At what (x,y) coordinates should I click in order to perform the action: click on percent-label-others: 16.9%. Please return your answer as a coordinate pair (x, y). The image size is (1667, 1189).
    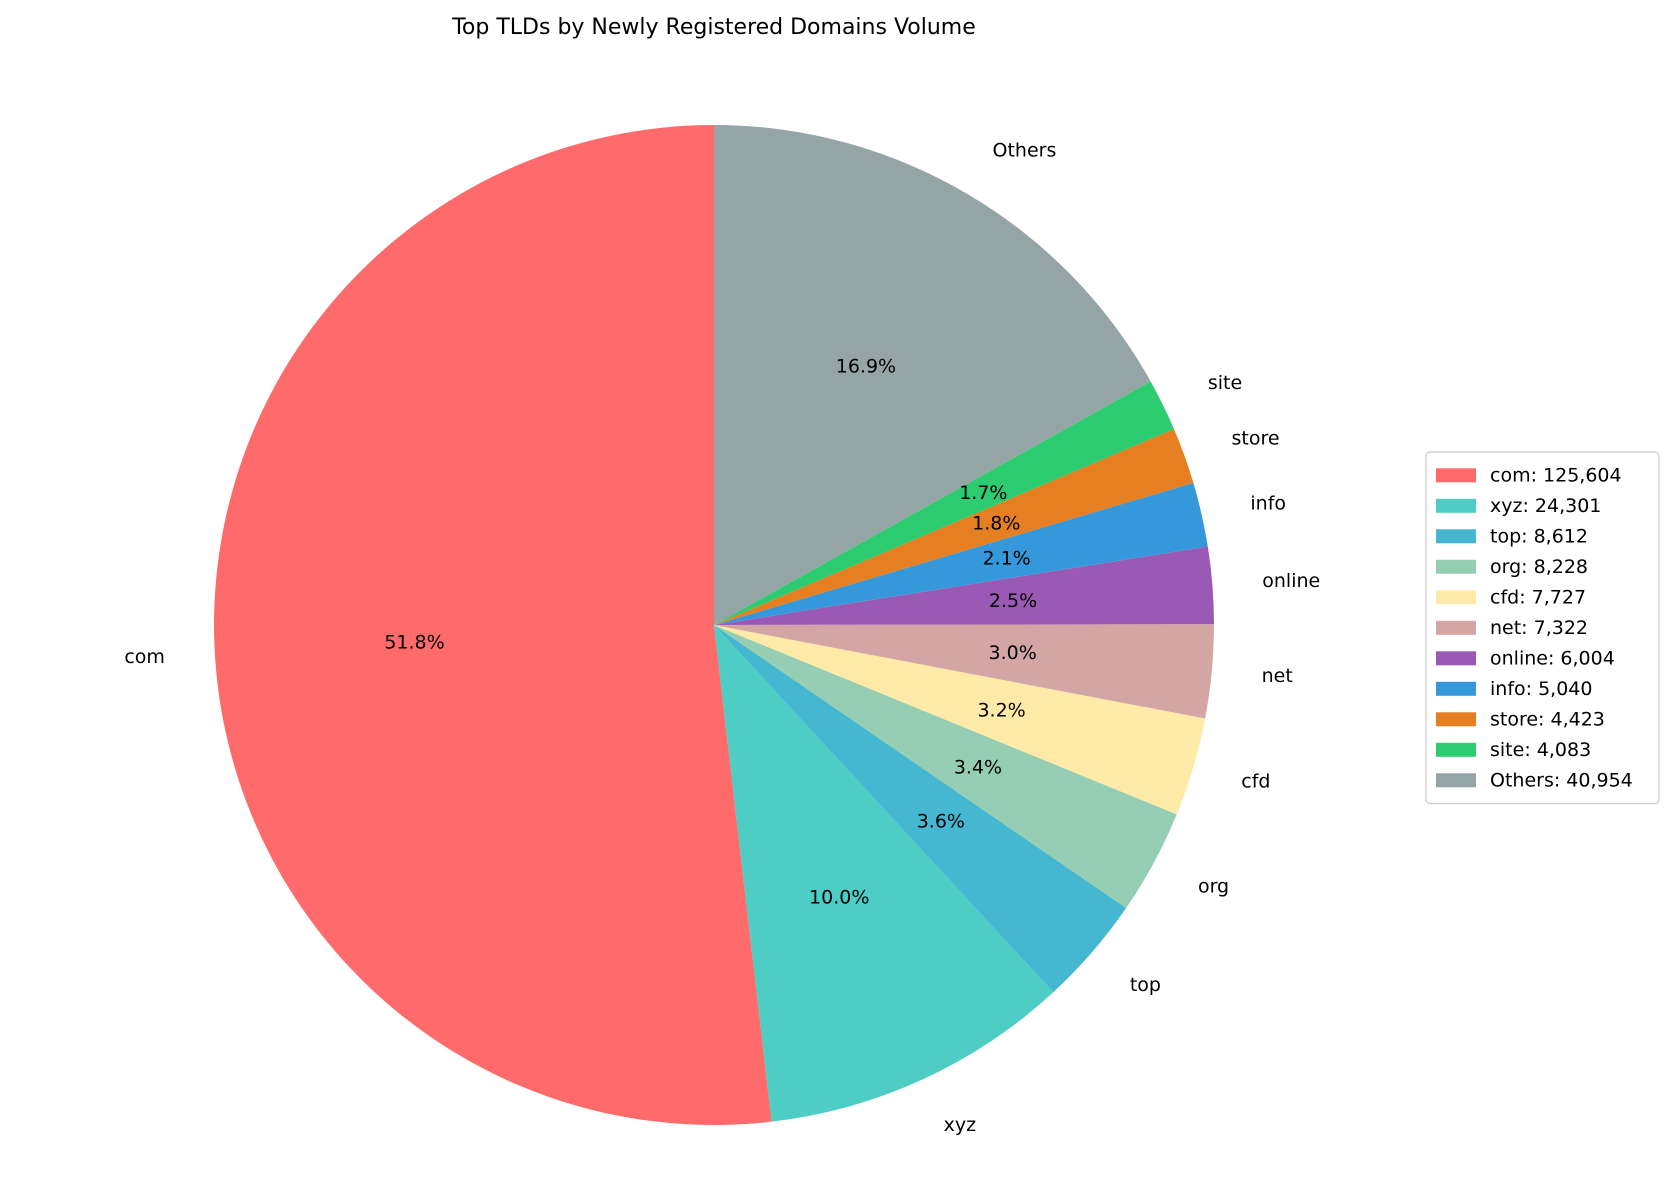
    Looking at the image, I should click on (866, 366).